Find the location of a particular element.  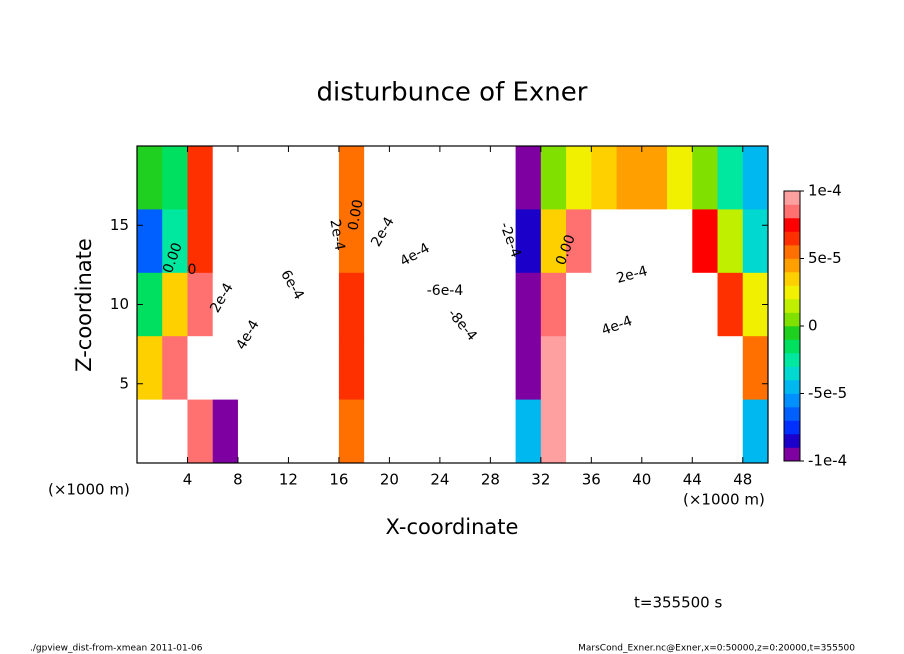

y-axis-label: Z-coordinate is located at coordinates (84, 305).